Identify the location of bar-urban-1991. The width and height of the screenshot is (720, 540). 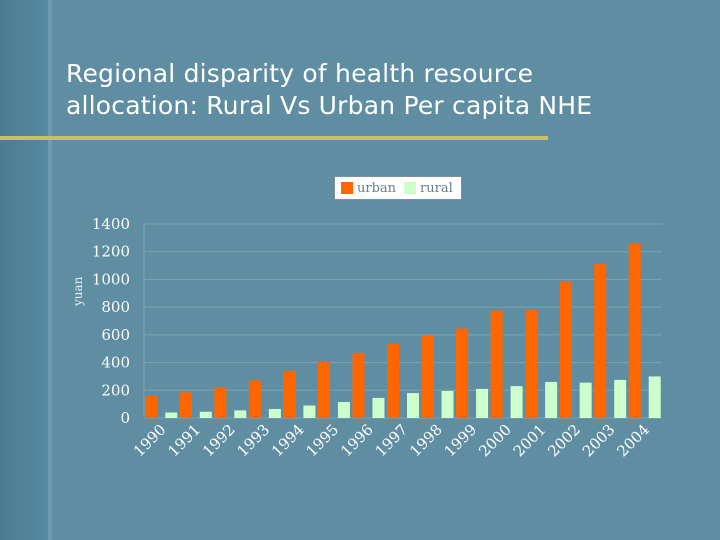
(185, 405).